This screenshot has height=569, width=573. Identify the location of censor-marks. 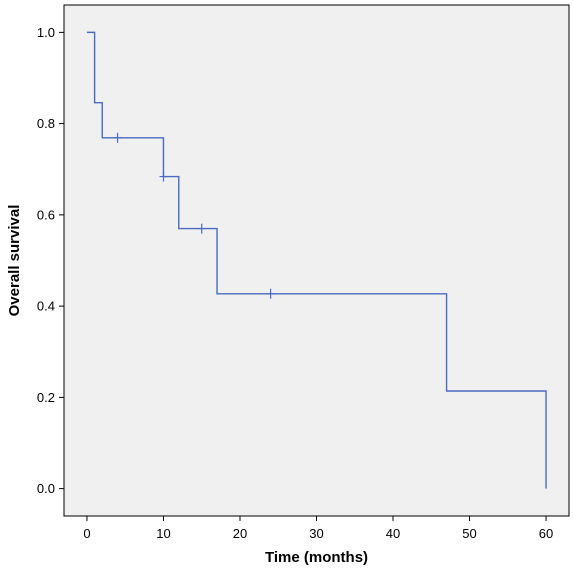
(194, 215).